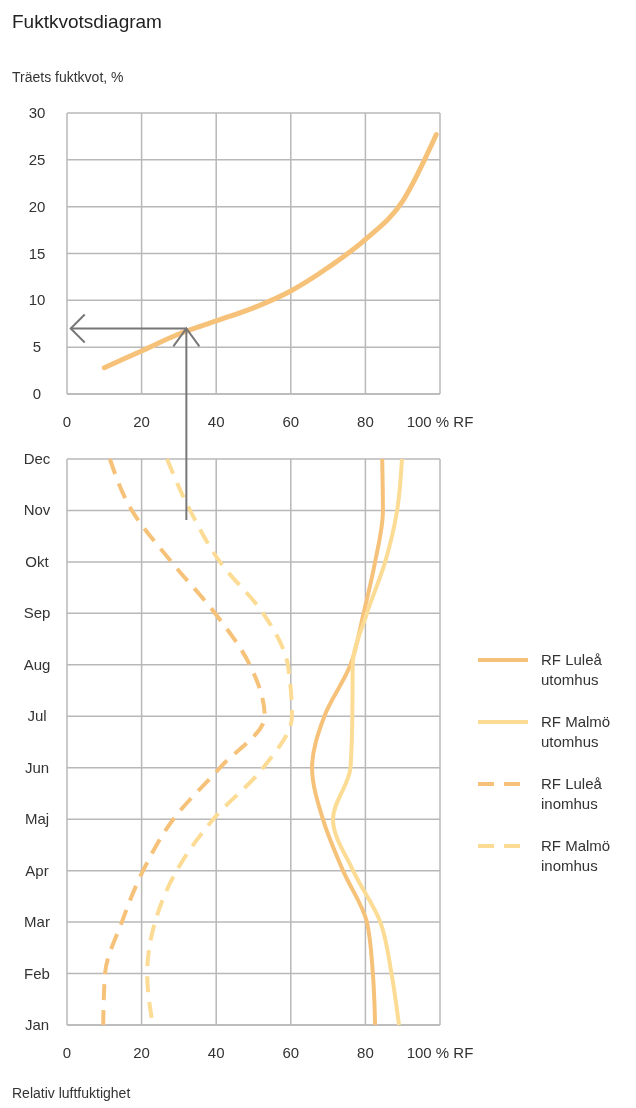 The height and width of the screenshot is (1108, 636). Describe the element at coordinates (37, 253) in the screenshot. I see `y-tick-label: 15` at that location.